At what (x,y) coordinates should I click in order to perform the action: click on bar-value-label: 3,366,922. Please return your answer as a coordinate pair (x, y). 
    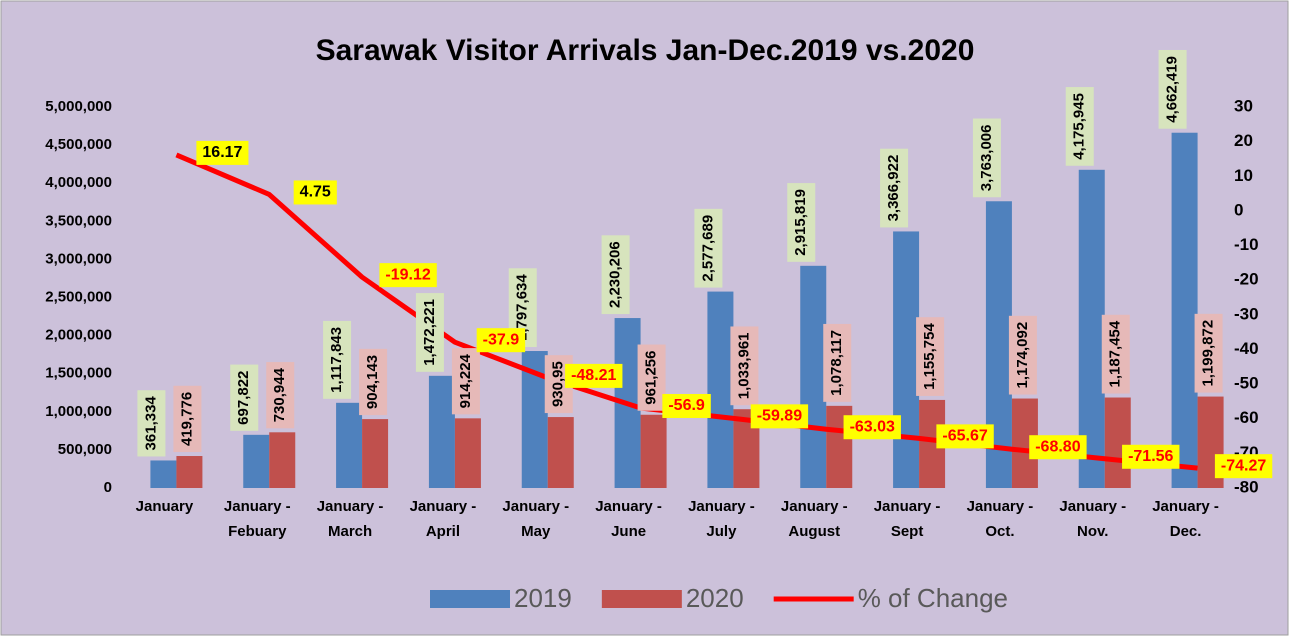
    Looking at the image, I should click on (893, 188).